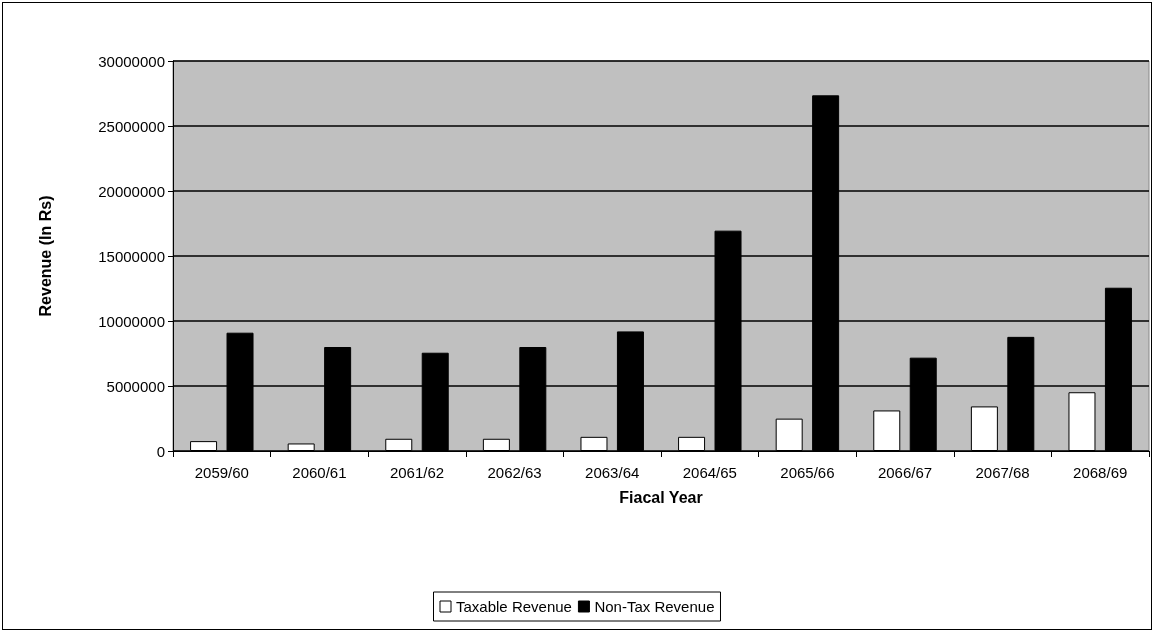 Image resolution: width=1157 pixels, height=634 pixels. Describe the element at coordinates (131, 321) in the screenshot. I see `y-tick-label: 10000000` at that location.